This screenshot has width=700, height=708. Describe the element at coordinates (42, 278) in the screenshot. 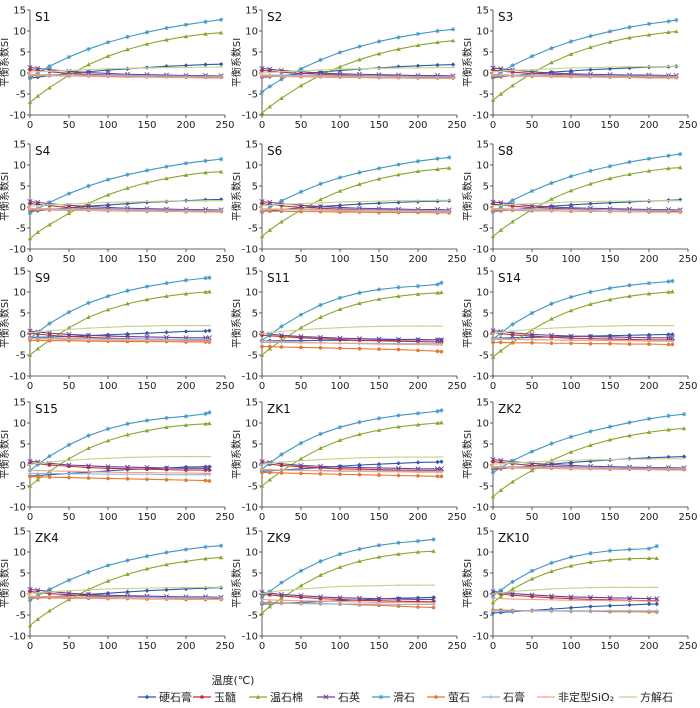

I see `panel-label: S9` at that location.